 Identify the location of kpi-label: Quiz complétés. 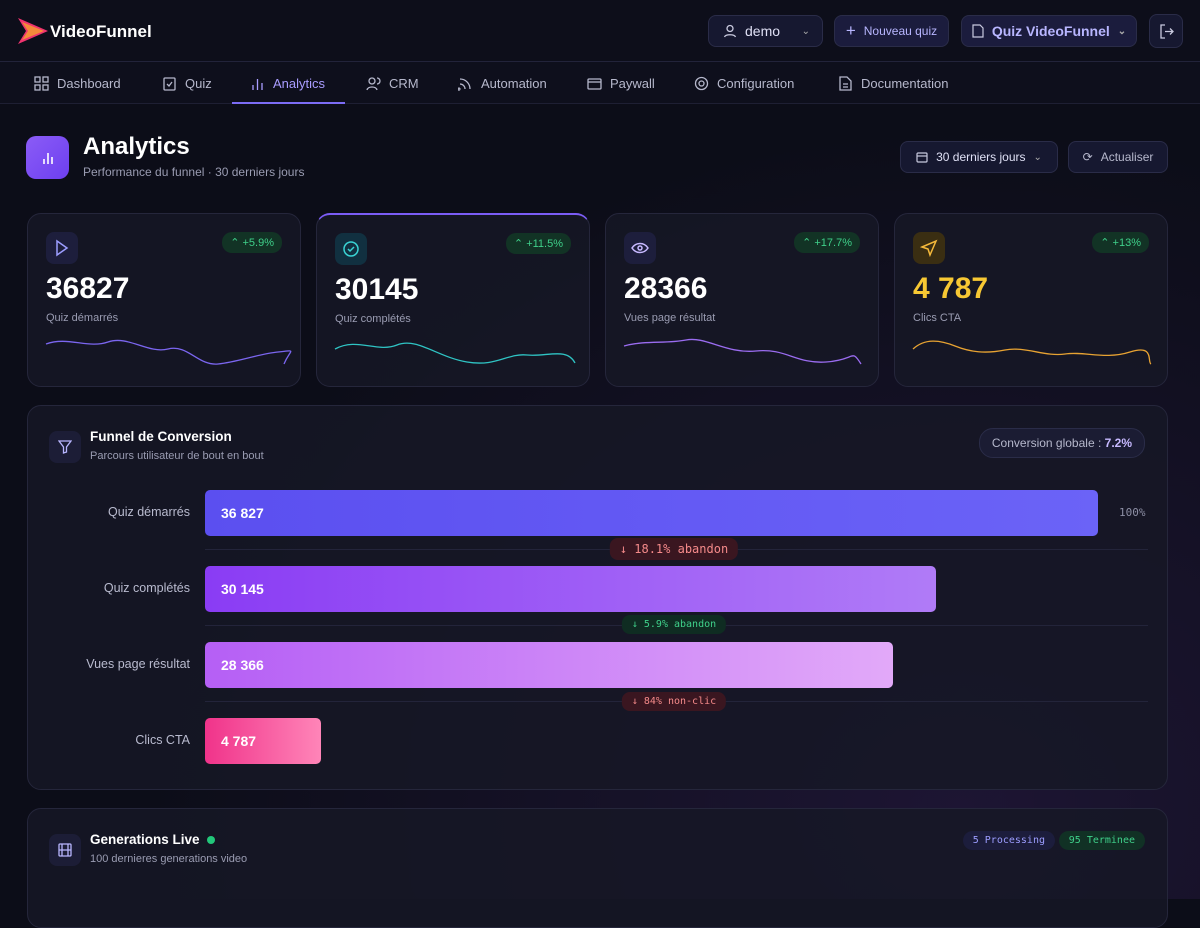
(373, 319).